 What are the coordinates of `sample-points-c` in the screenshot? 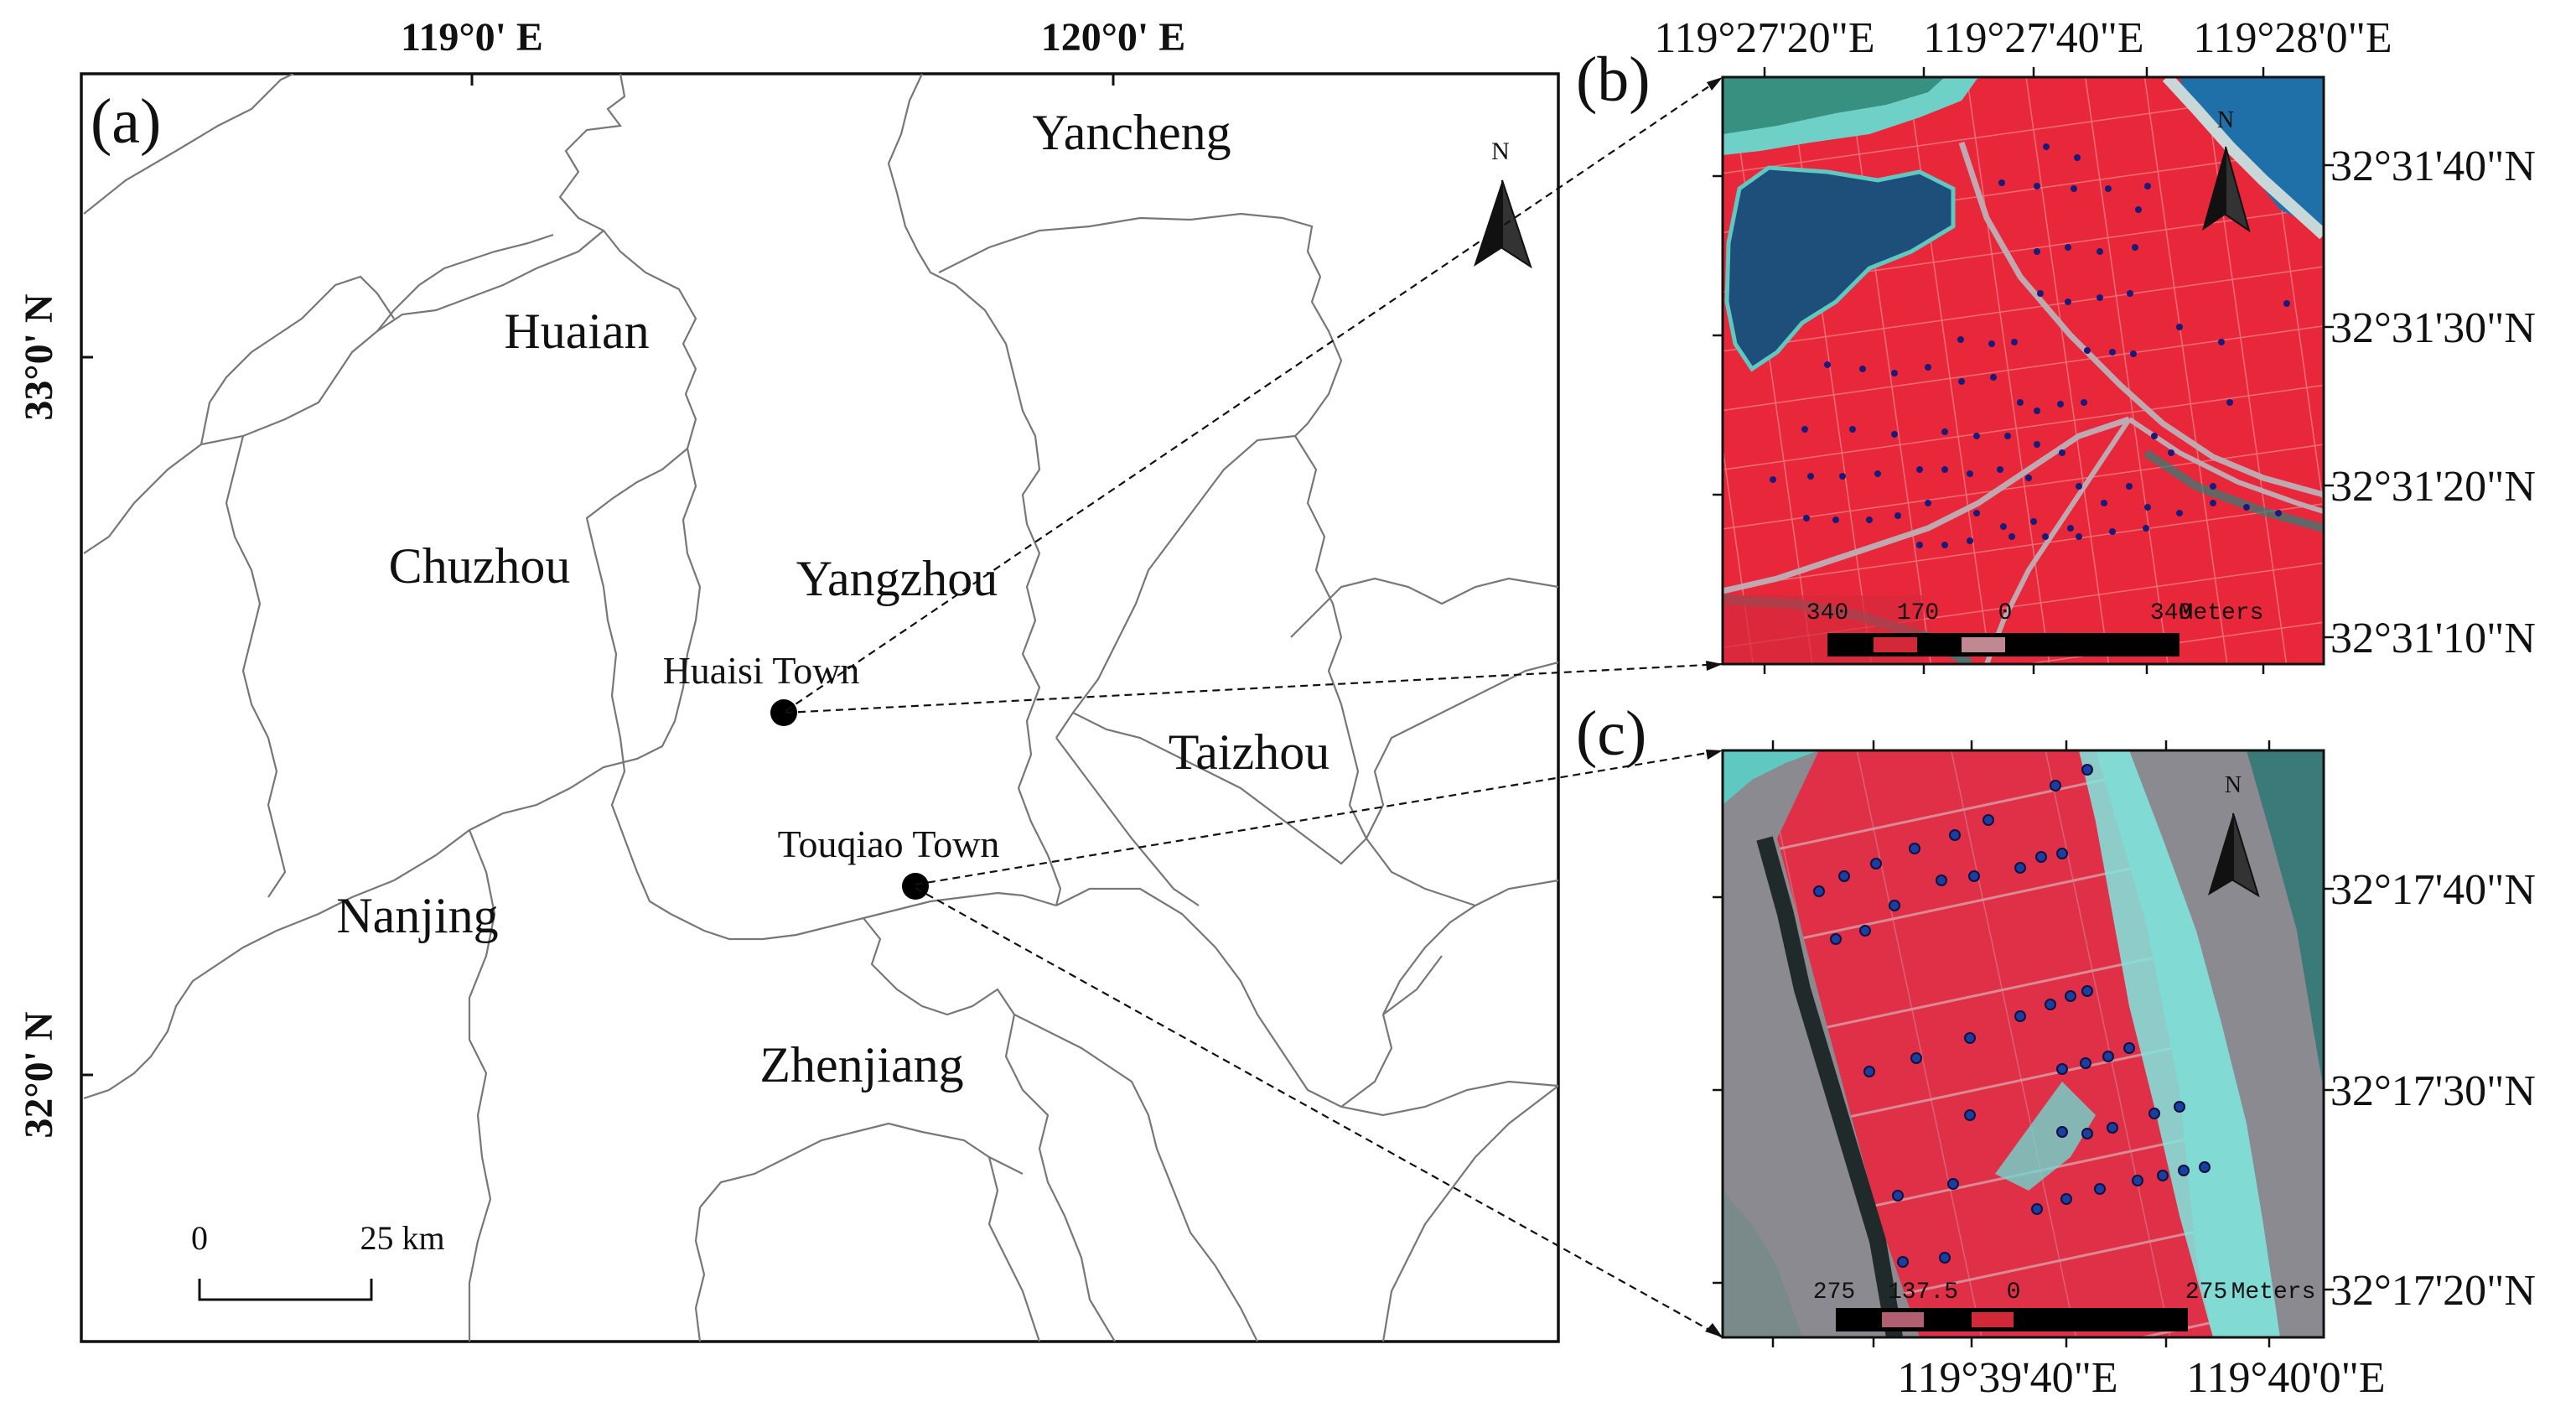 It's located at (2012, 1016).